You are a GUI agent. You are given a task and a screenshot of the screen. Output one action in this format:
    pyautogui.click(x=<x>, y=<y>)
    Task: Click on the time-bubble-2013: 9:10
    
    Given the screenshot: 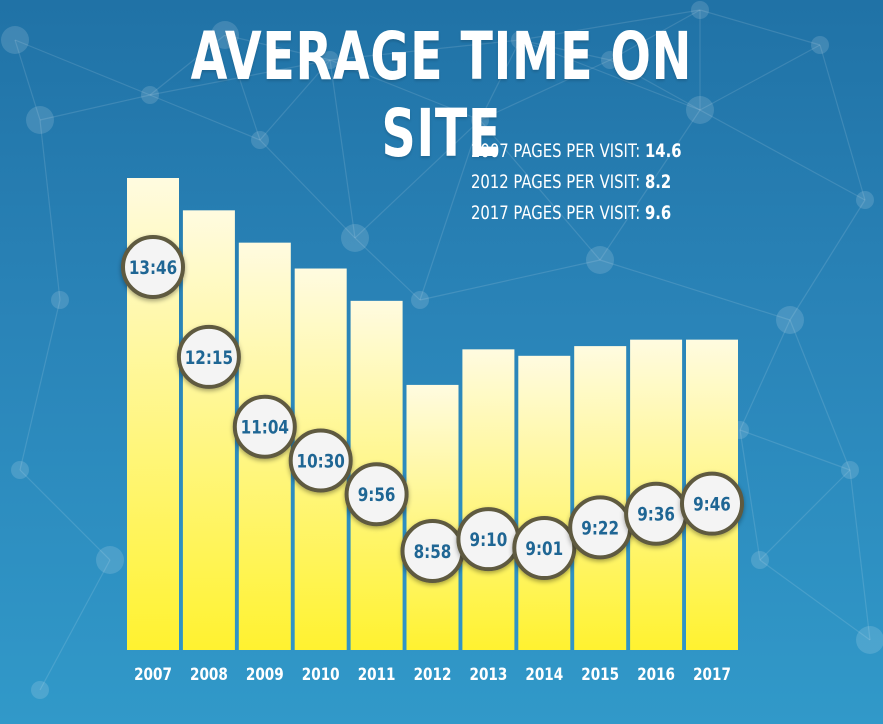 What is the action you would take?
    pyautogui.click(x=488, y=539)
    